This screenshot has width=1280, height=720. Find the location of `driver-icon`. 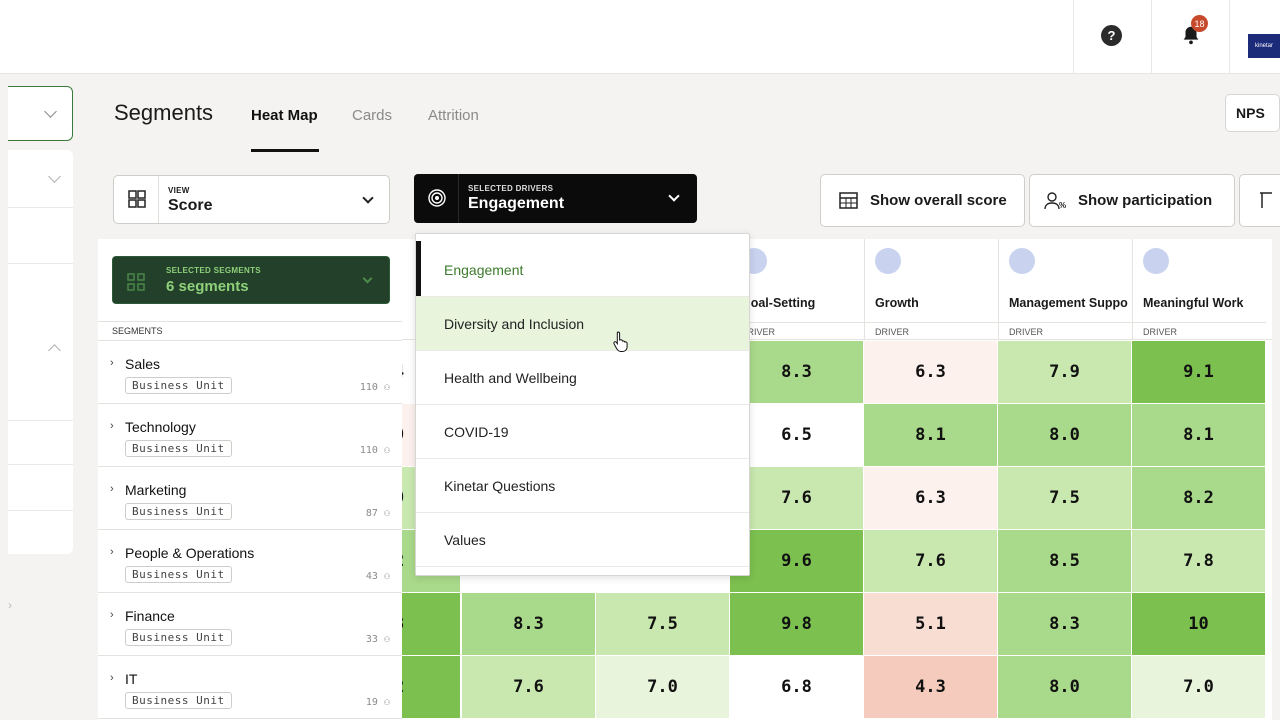

driver-icon is located at coordinates (1022, 261).